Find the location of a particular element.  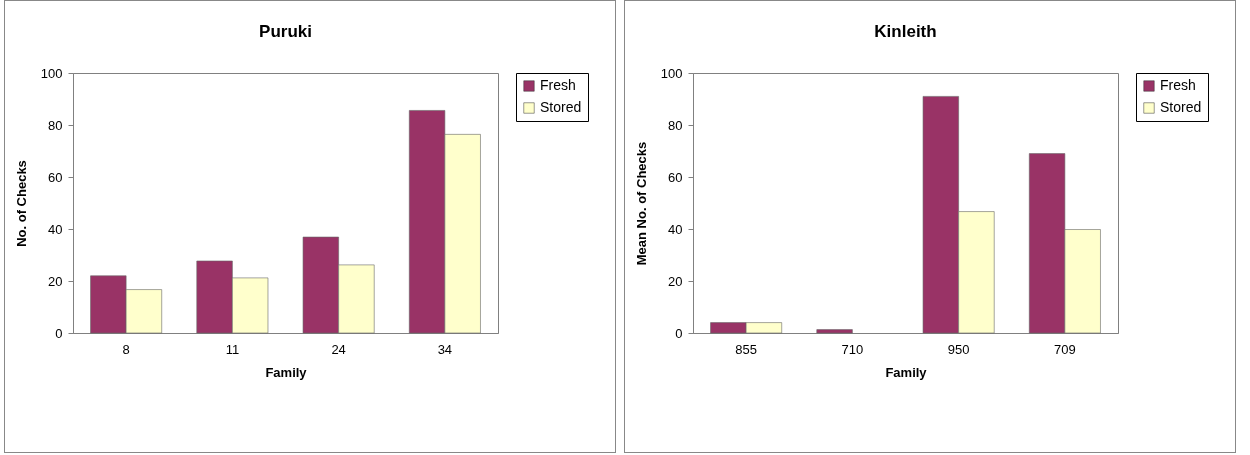

x-tick-label: 710 is located at coordinates (852, 349).